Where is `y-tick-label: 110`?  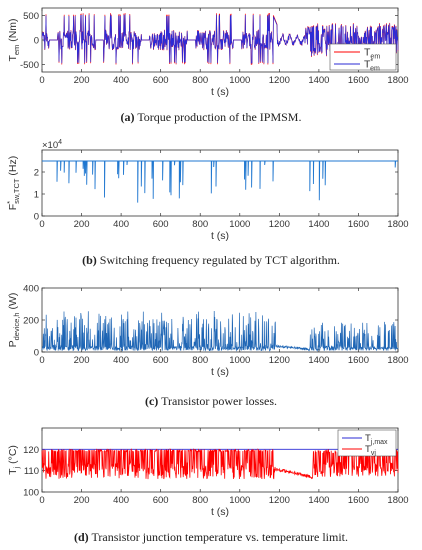
y-tick-label: 110 is located at coordinates (31, 471).